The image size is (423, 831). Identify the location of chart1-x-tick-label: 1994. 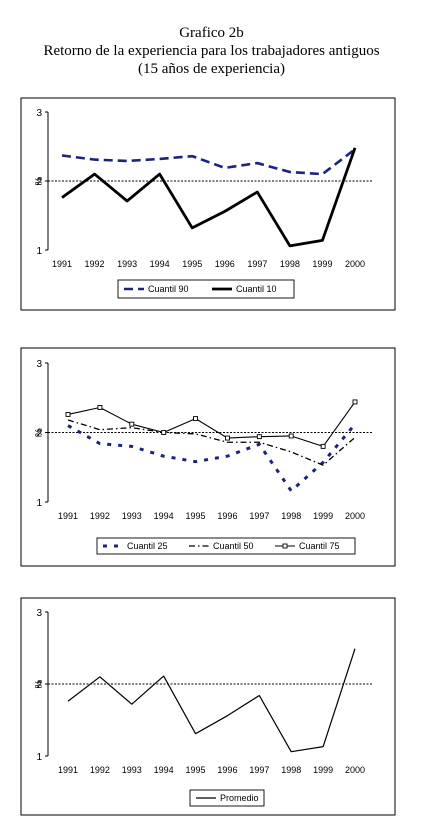
(160, 264).